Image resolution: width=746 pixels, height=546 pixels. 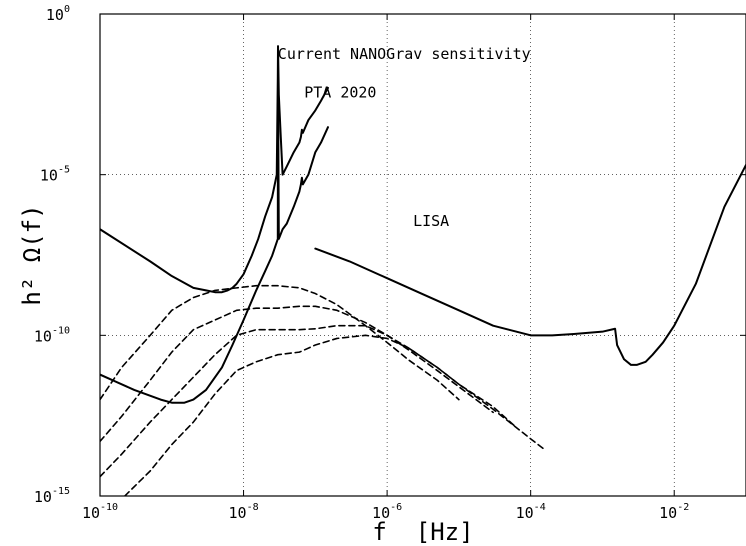 What do you see at coordinates (674, 512) in the screenshot?
I see `x-tick-label: 10⁻²` at bounding box center [674, 512].